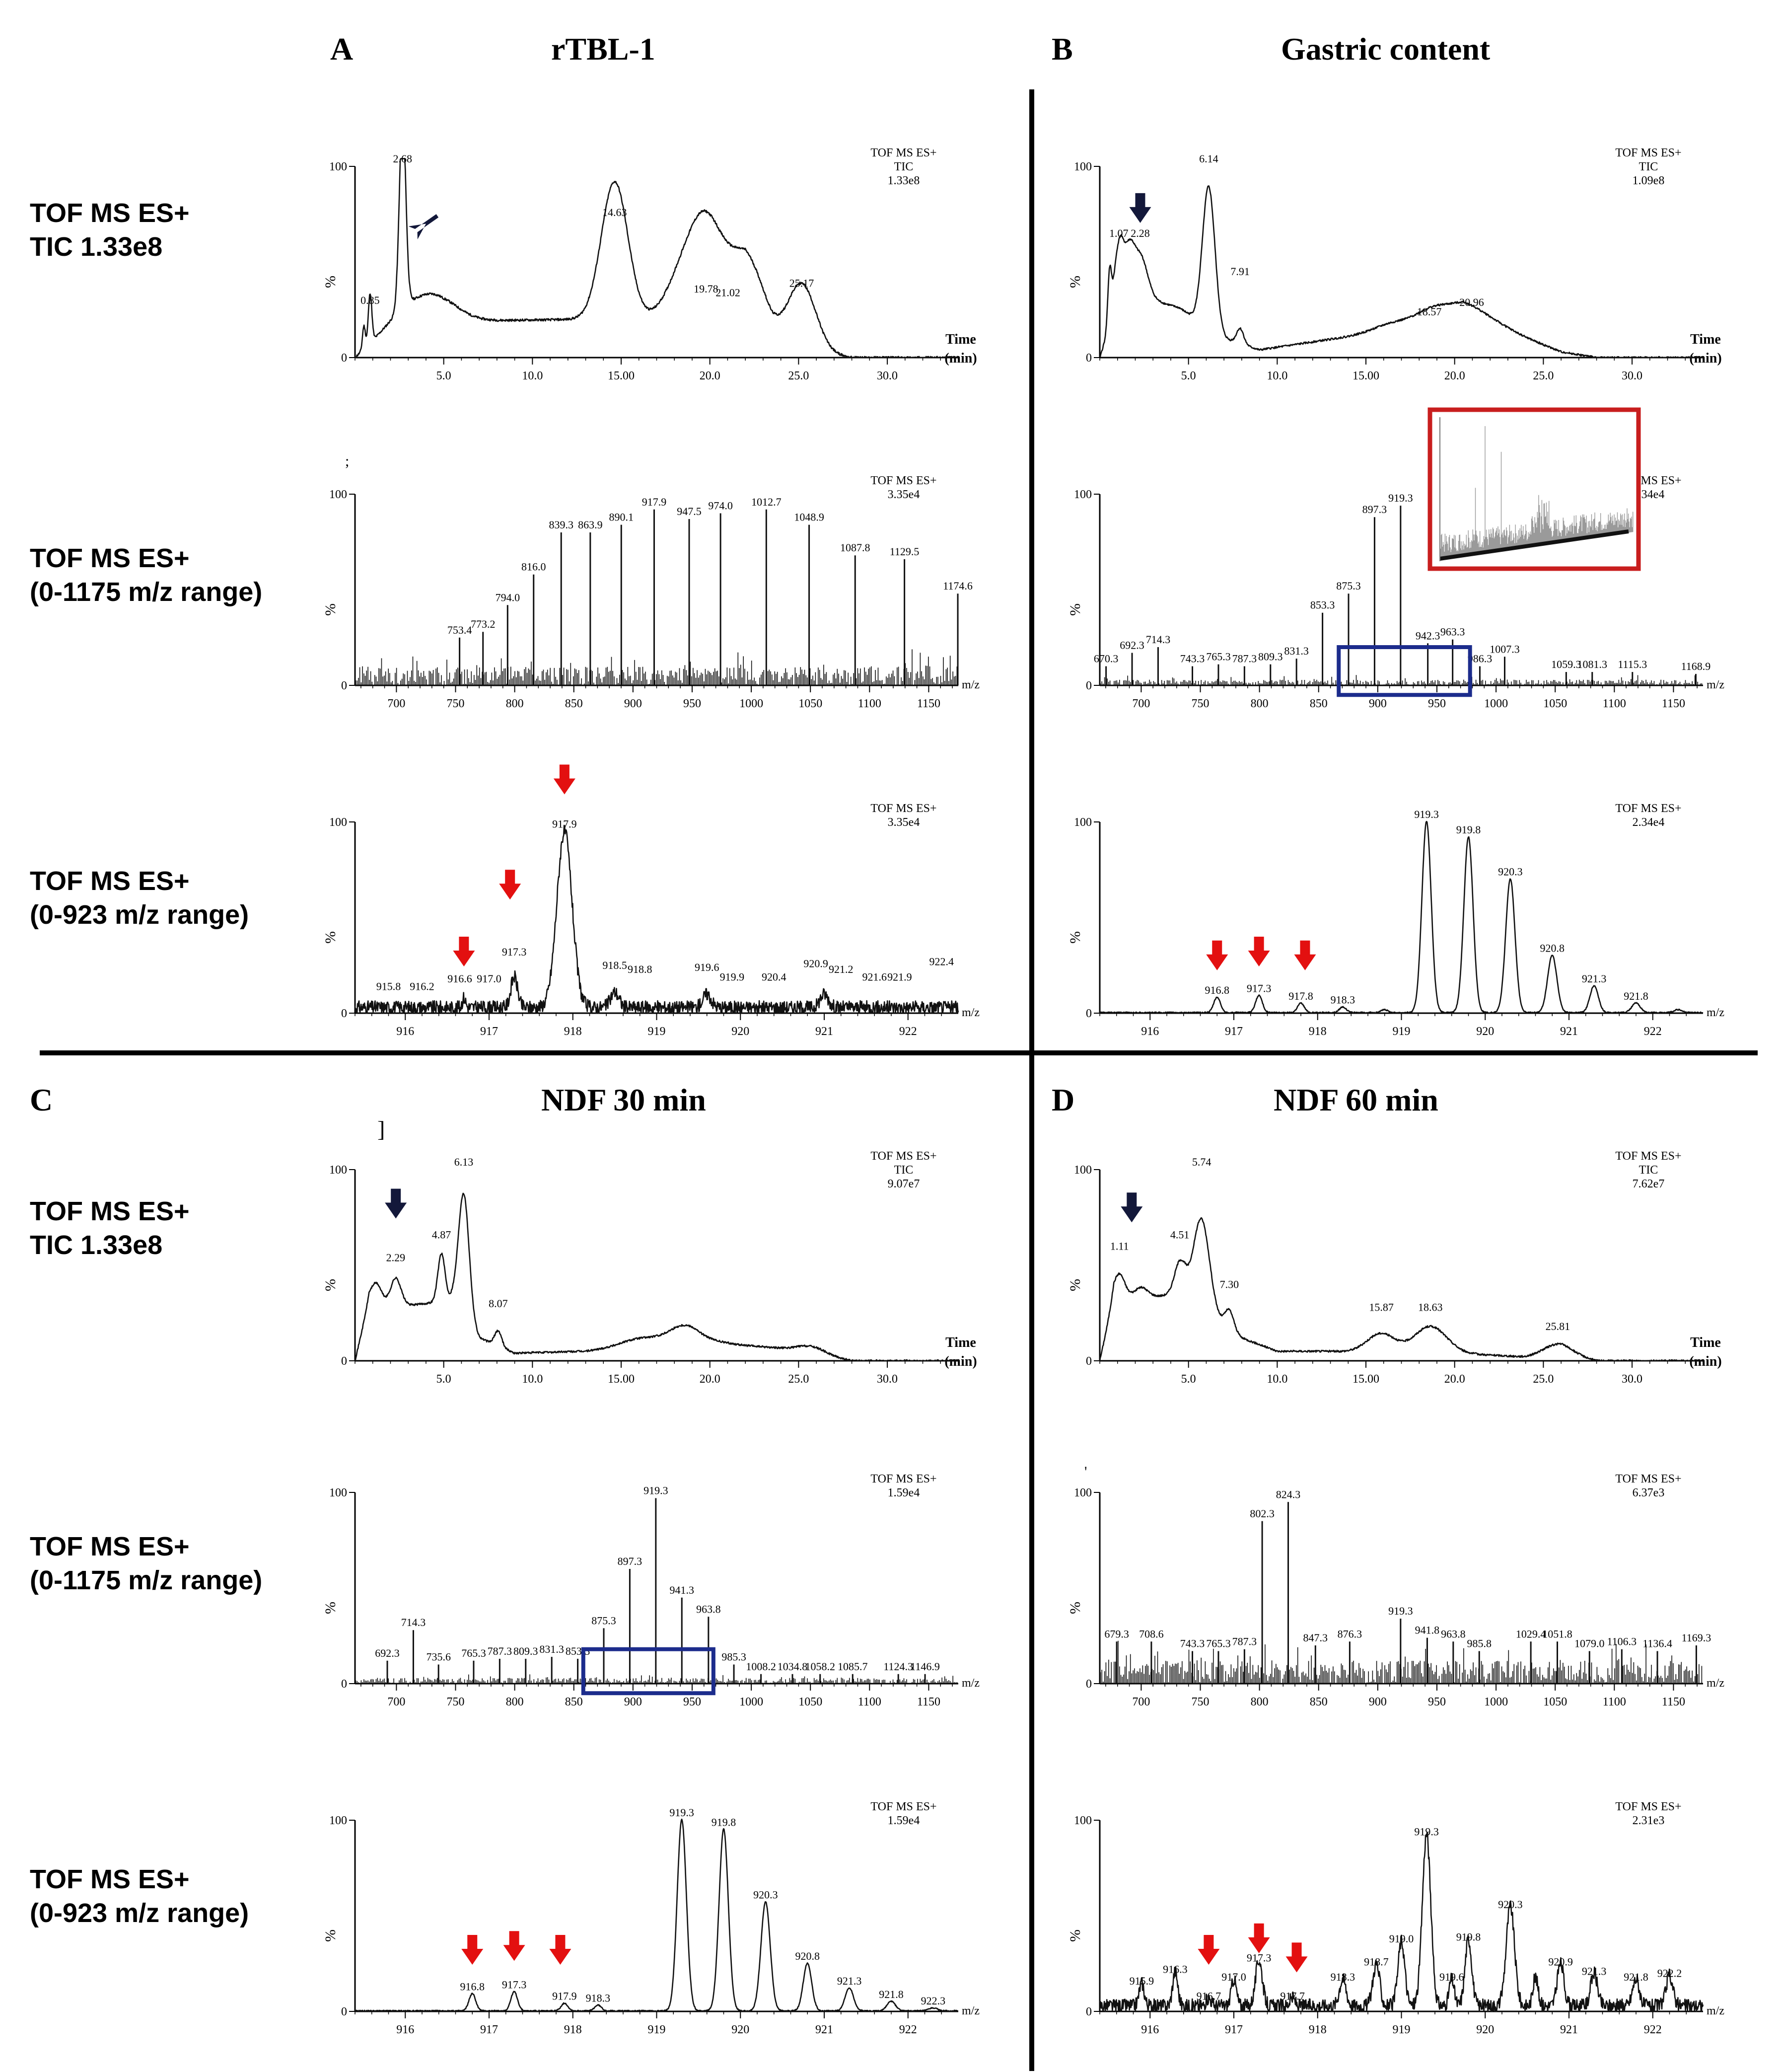 The image size is (1781, 2072). What do you see at coordinates (110, 230) in the screenshot?
I see `row-label-a-tic: TOF MS ES+ TIC 1.33e8` at bounding box center [110, 230].